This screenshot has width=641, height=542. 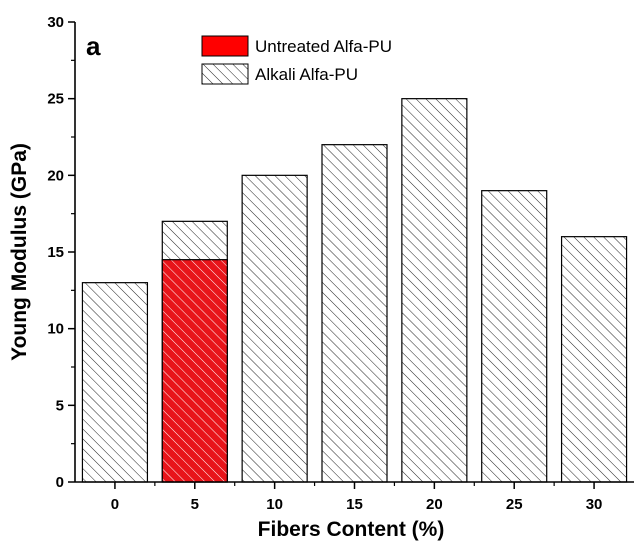 I want to click on y-tick-label-20: 20, so click(x=55, y=175).